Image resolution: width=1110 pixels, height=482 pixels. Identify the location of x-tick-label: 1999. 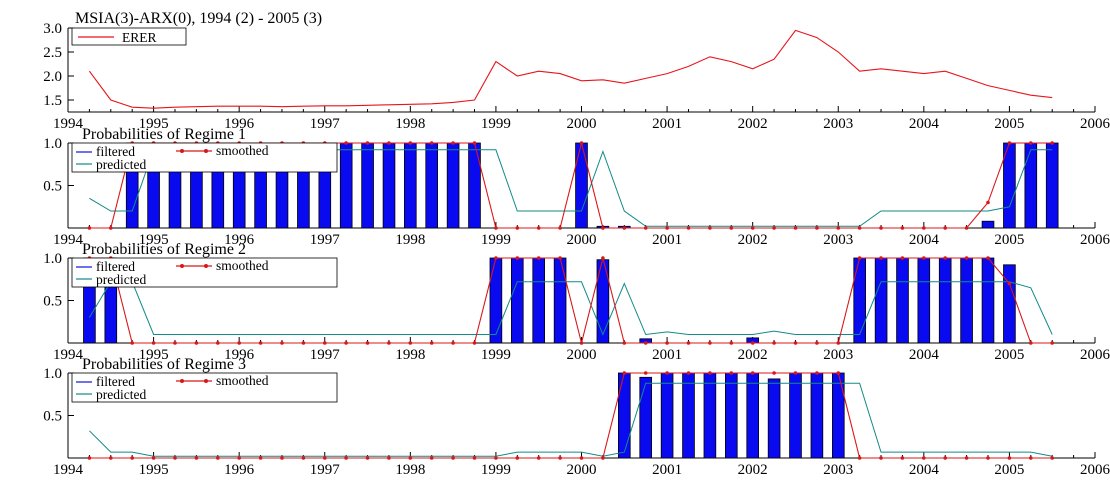
(496, 355).